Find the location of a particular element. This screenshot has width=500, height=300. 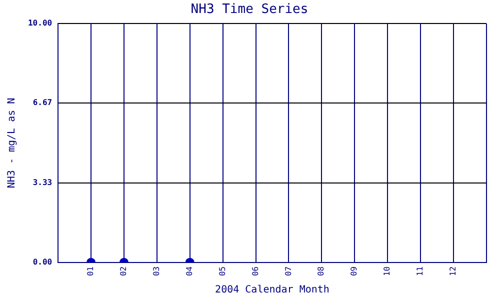

x-tick-label: 12 is located at coordinates (453, 271).